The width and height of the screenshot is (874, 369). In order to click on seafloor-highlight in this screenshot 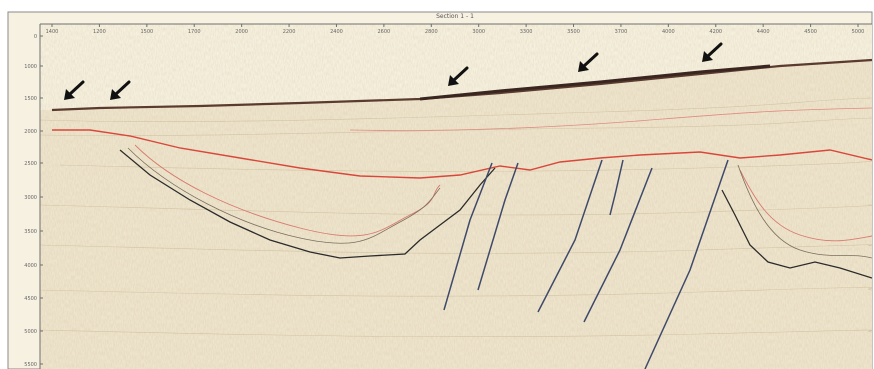, I will do `click(595, 82)`.